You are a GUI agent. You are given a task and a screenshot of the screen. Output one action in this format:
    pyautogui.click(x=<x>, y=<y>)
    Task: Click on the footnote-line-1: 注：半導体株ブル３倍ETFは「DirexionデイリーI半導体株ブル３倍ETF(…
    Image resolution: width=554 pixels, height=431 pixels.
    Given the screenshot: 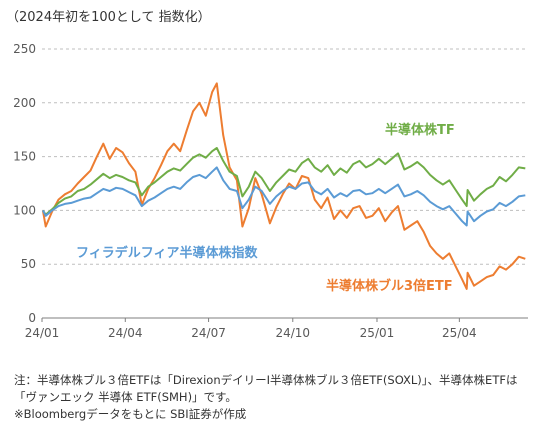 What is the action you would take?
    pyautogui.click(x=266, y=380)
    